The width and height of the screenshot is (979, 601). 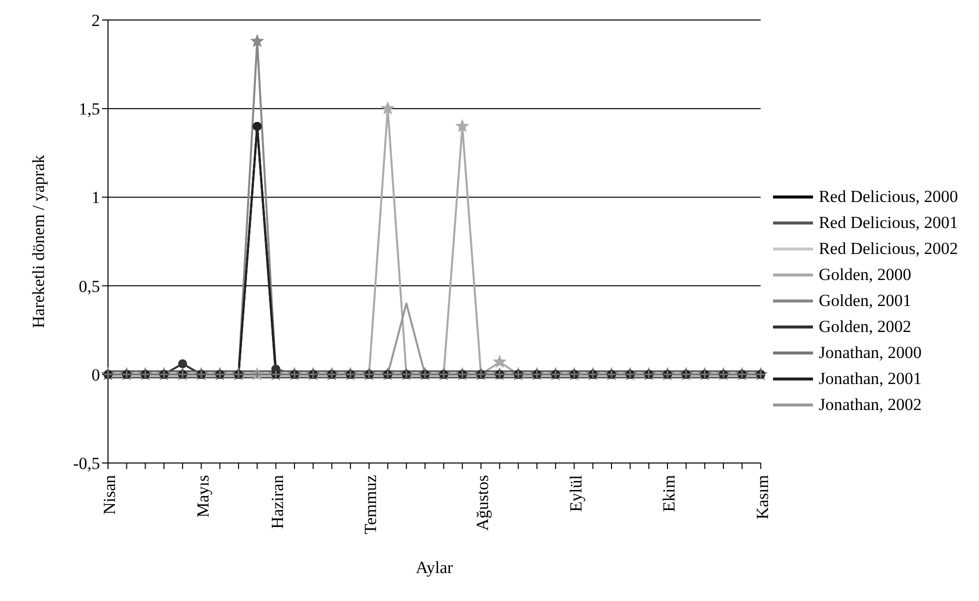 I want to click on legend-label: Jonathan, 2002, so click(x=870, y=405).